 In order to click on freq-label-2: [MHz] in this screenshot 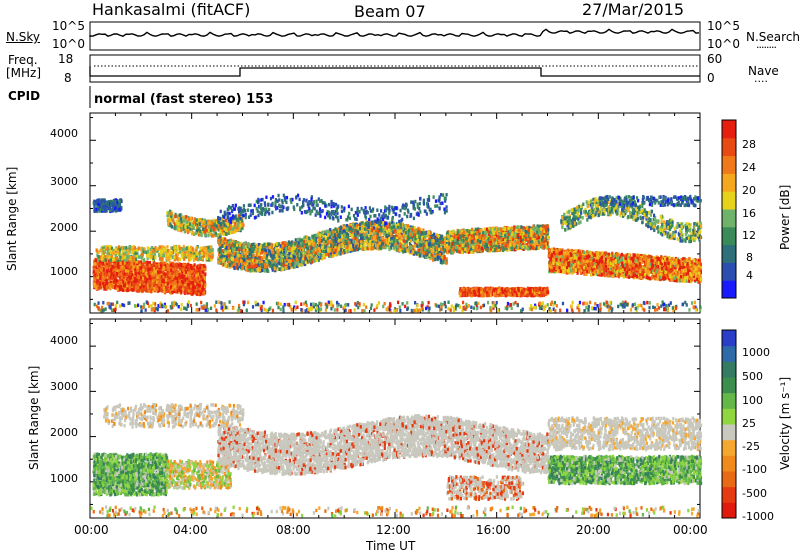, I will do `click(23, 73)`.